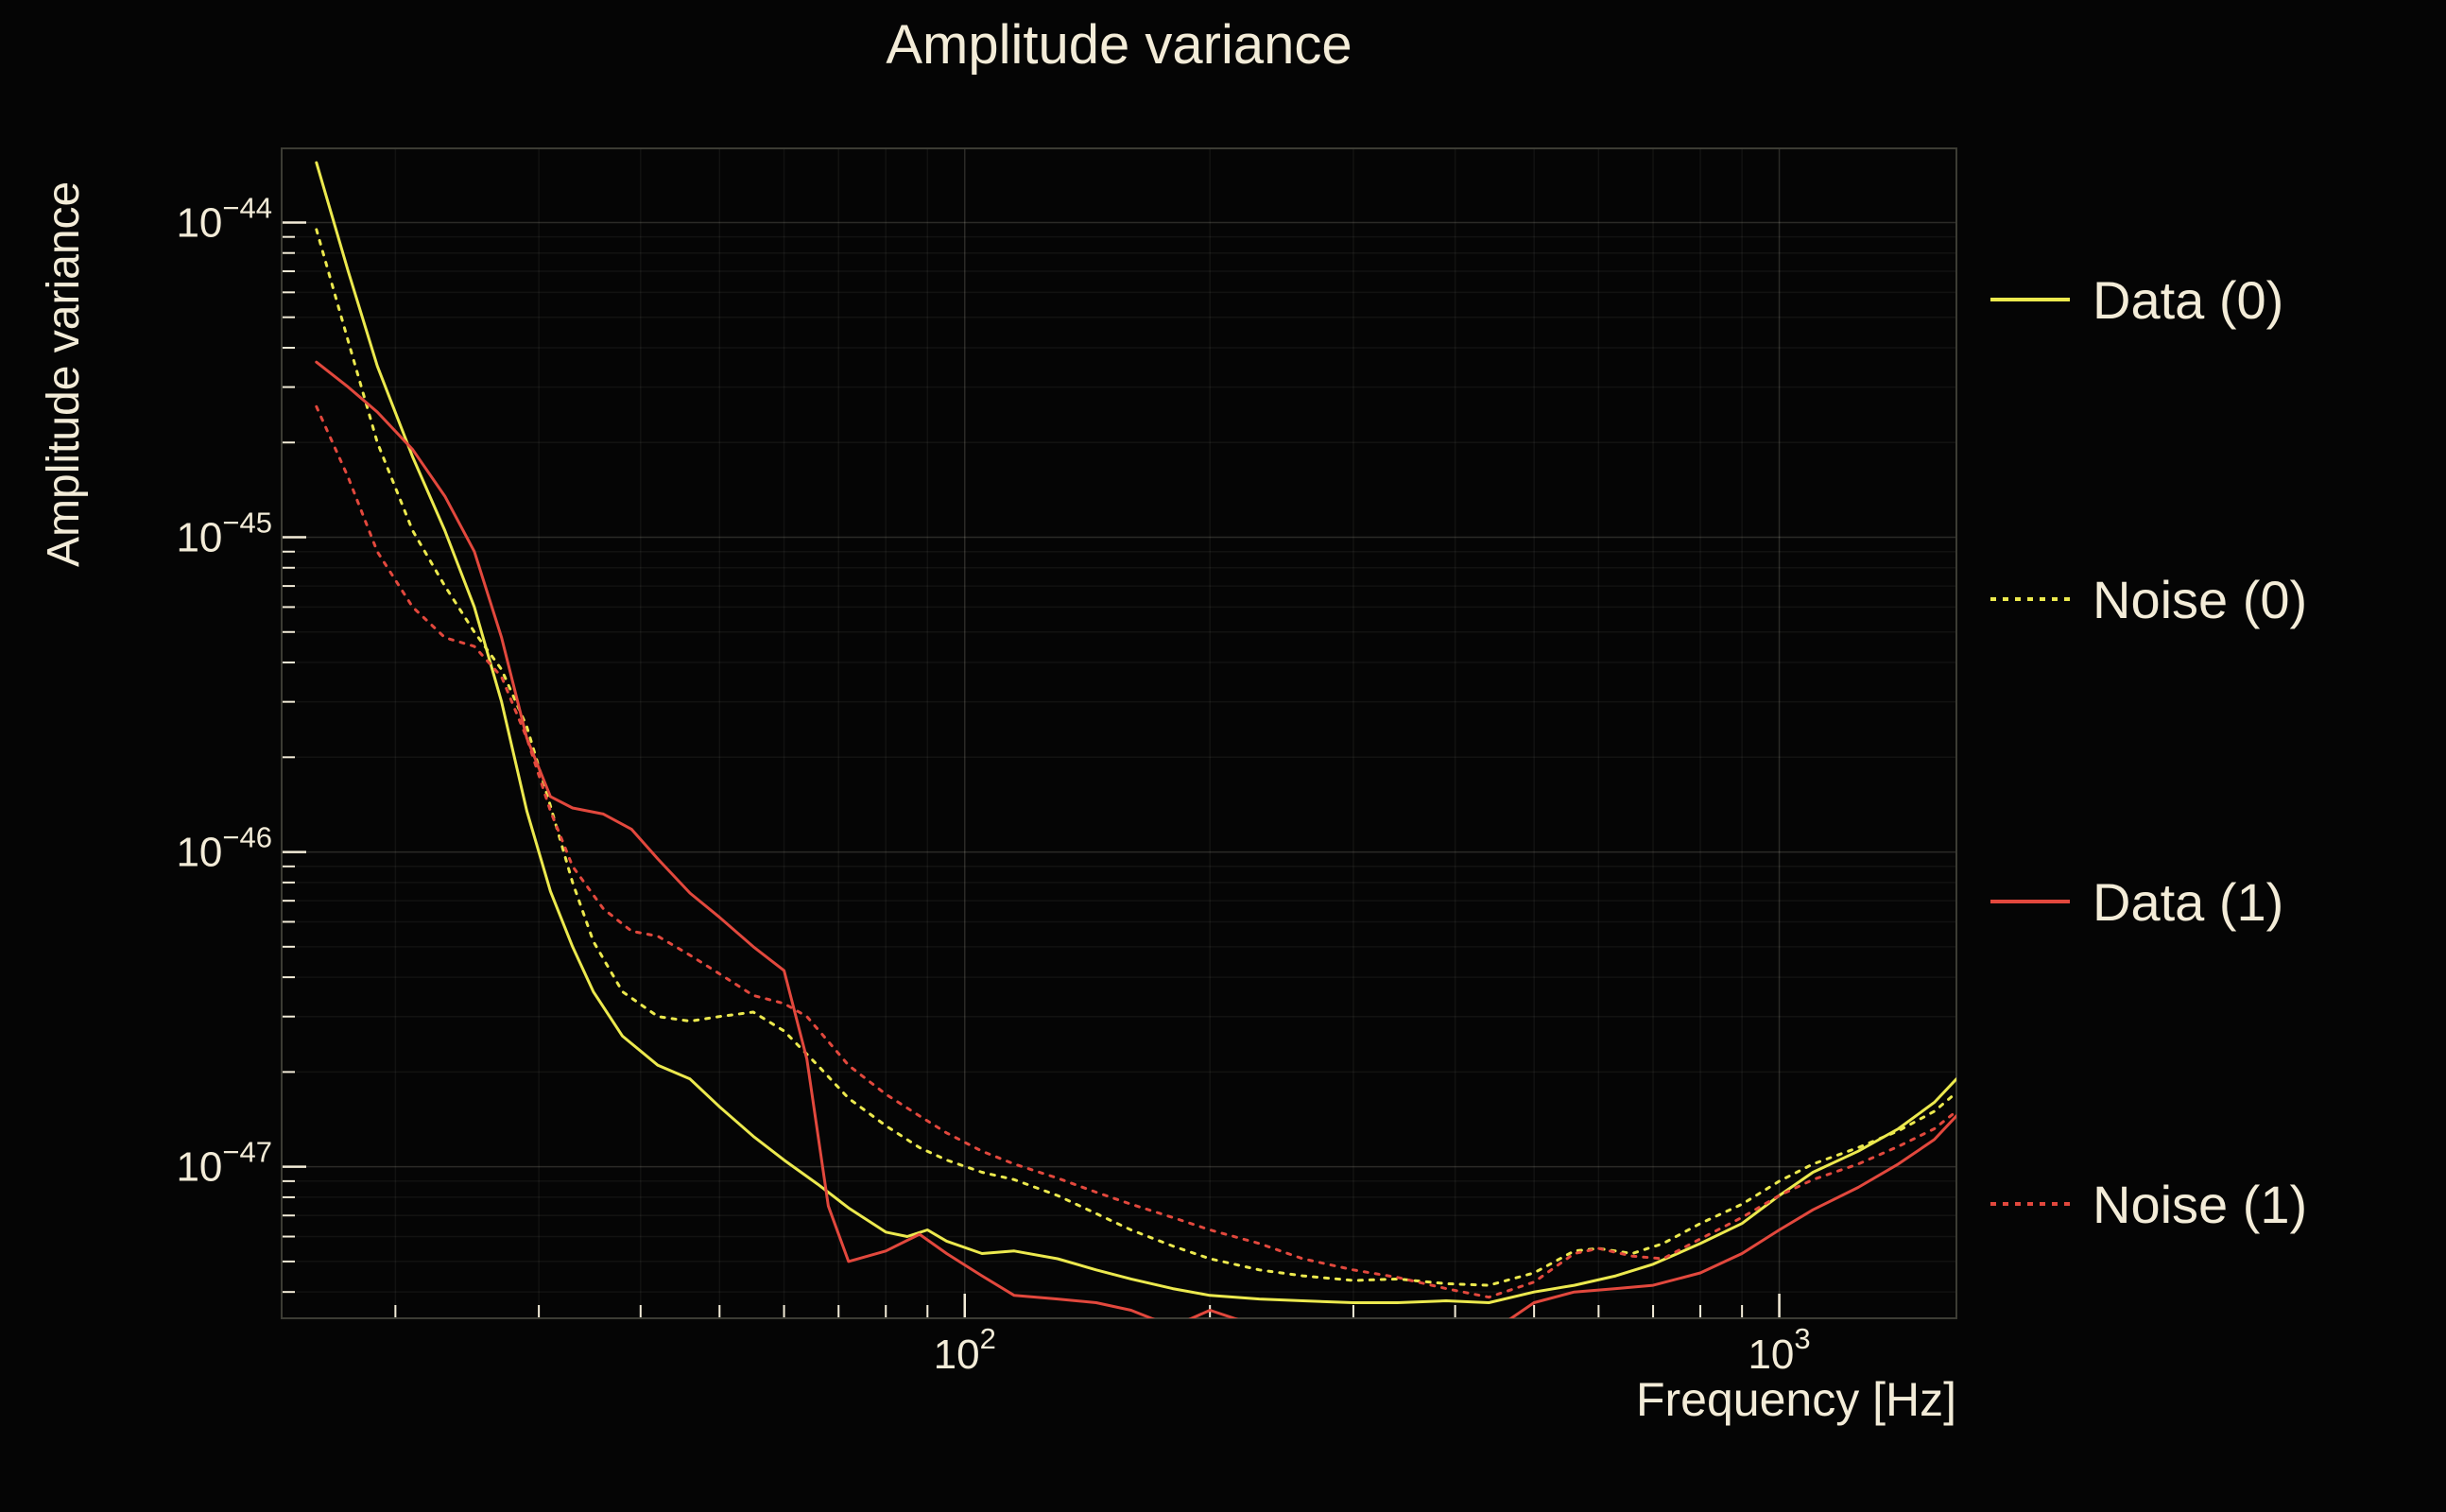 The image size is (2446, 1512). Describe the element at coordinates (1119, 45) in the screenshot. I see `chart-title: Amplitude variance` at that location.